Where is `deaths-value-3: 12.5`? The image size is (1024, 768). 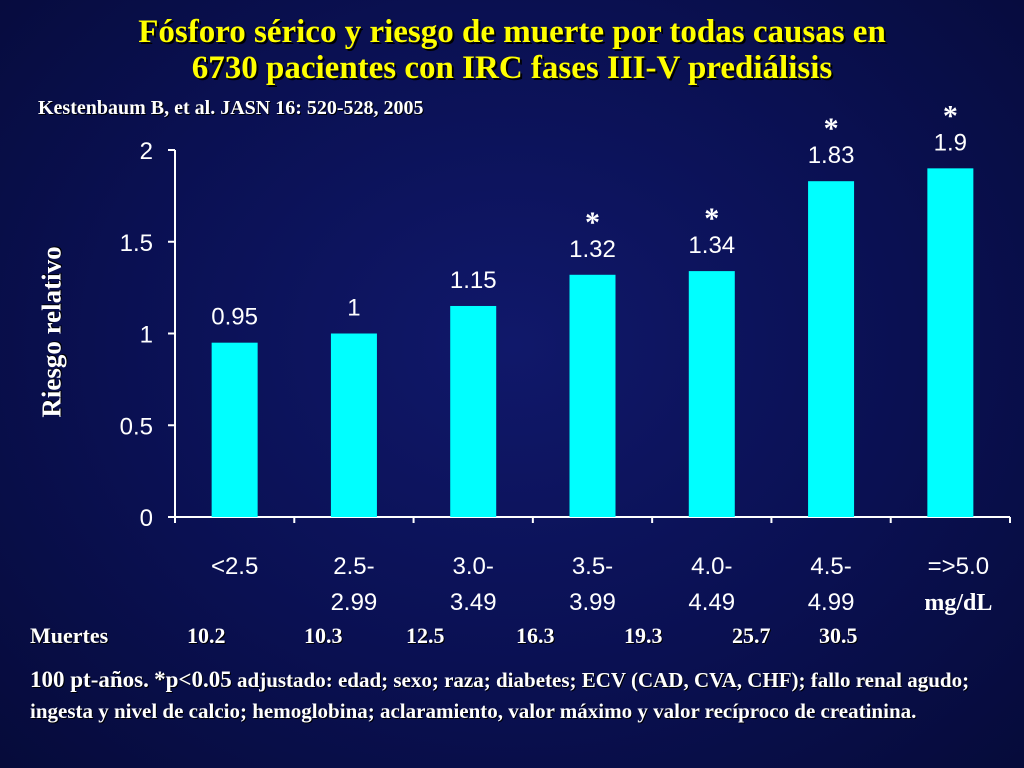 deaths-value-3: 12.5 is located at coordinates (425, 635).